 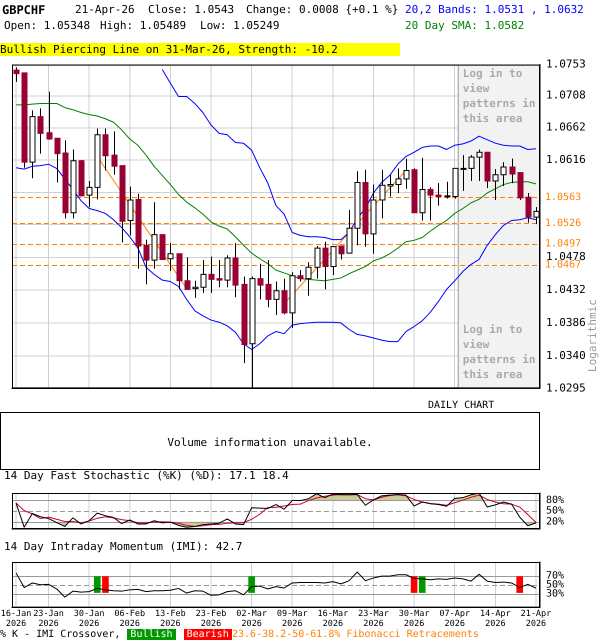 What do you see at coordinates (555, 594) in the screenshot?
I see `y-tick-label: 30%` at bounding box center [555, 594].